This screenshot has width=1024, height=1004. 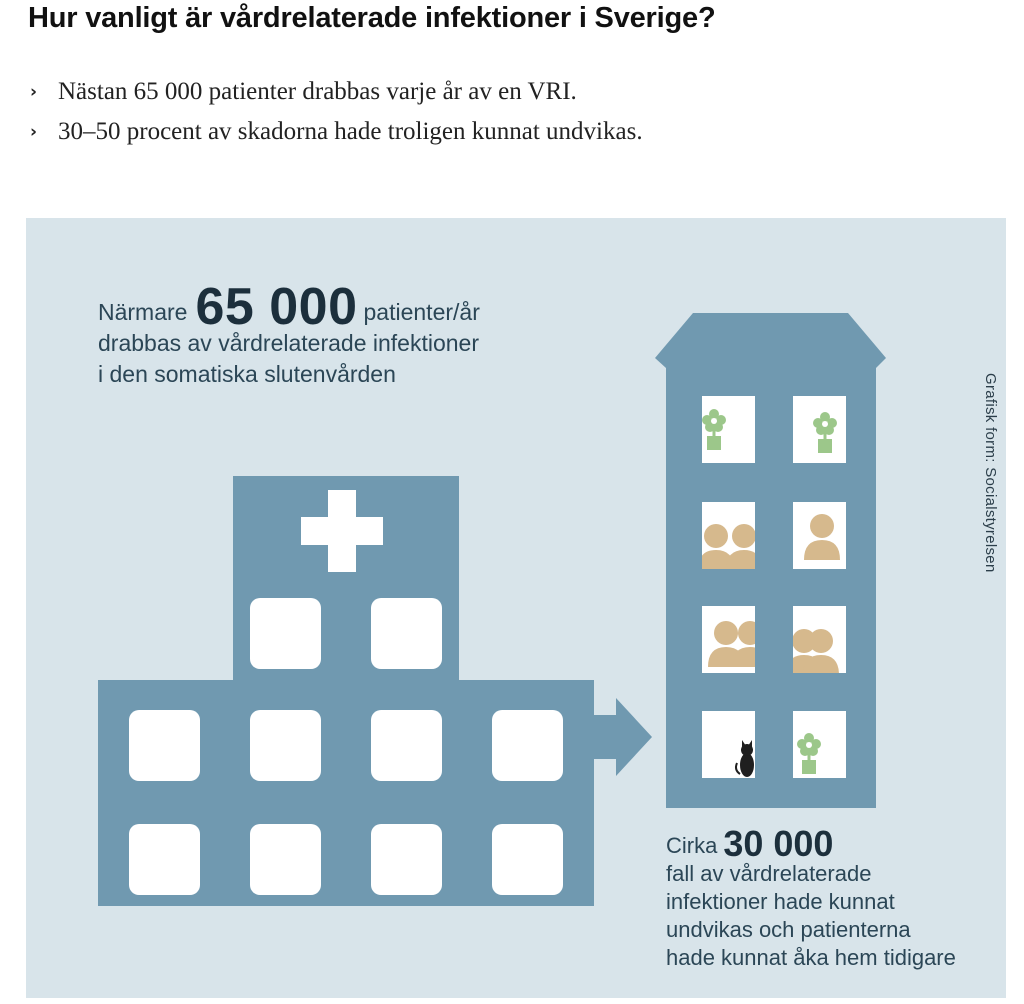 What do you see at coordinates (143, 312) in the screenshot?
I see `stat-prefix: Närmare` at bounding box center [143, 312].